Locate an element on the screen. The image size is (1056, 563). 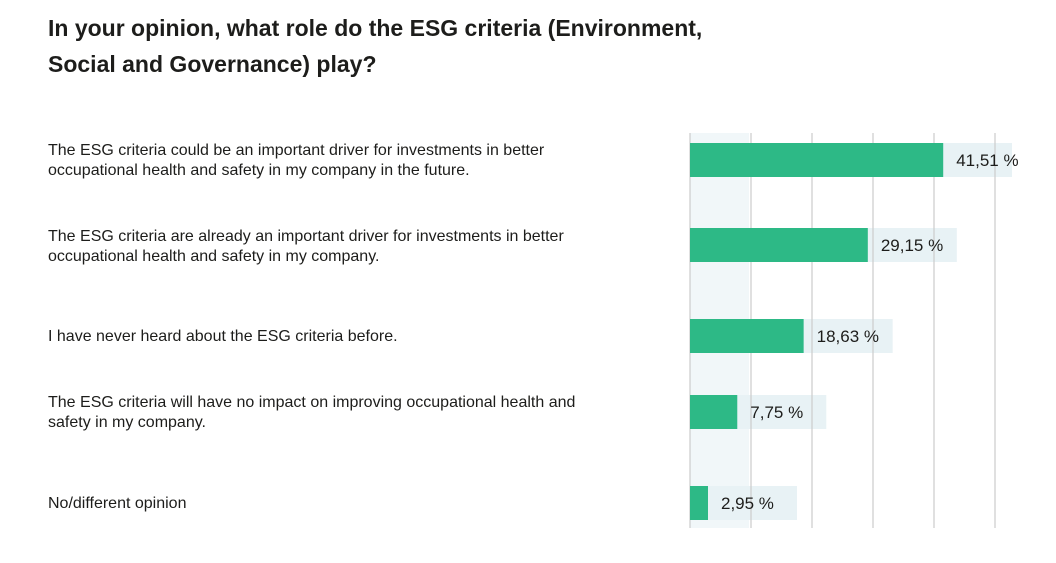
value-label: 29,15 % is located at coordinates (912, 245).